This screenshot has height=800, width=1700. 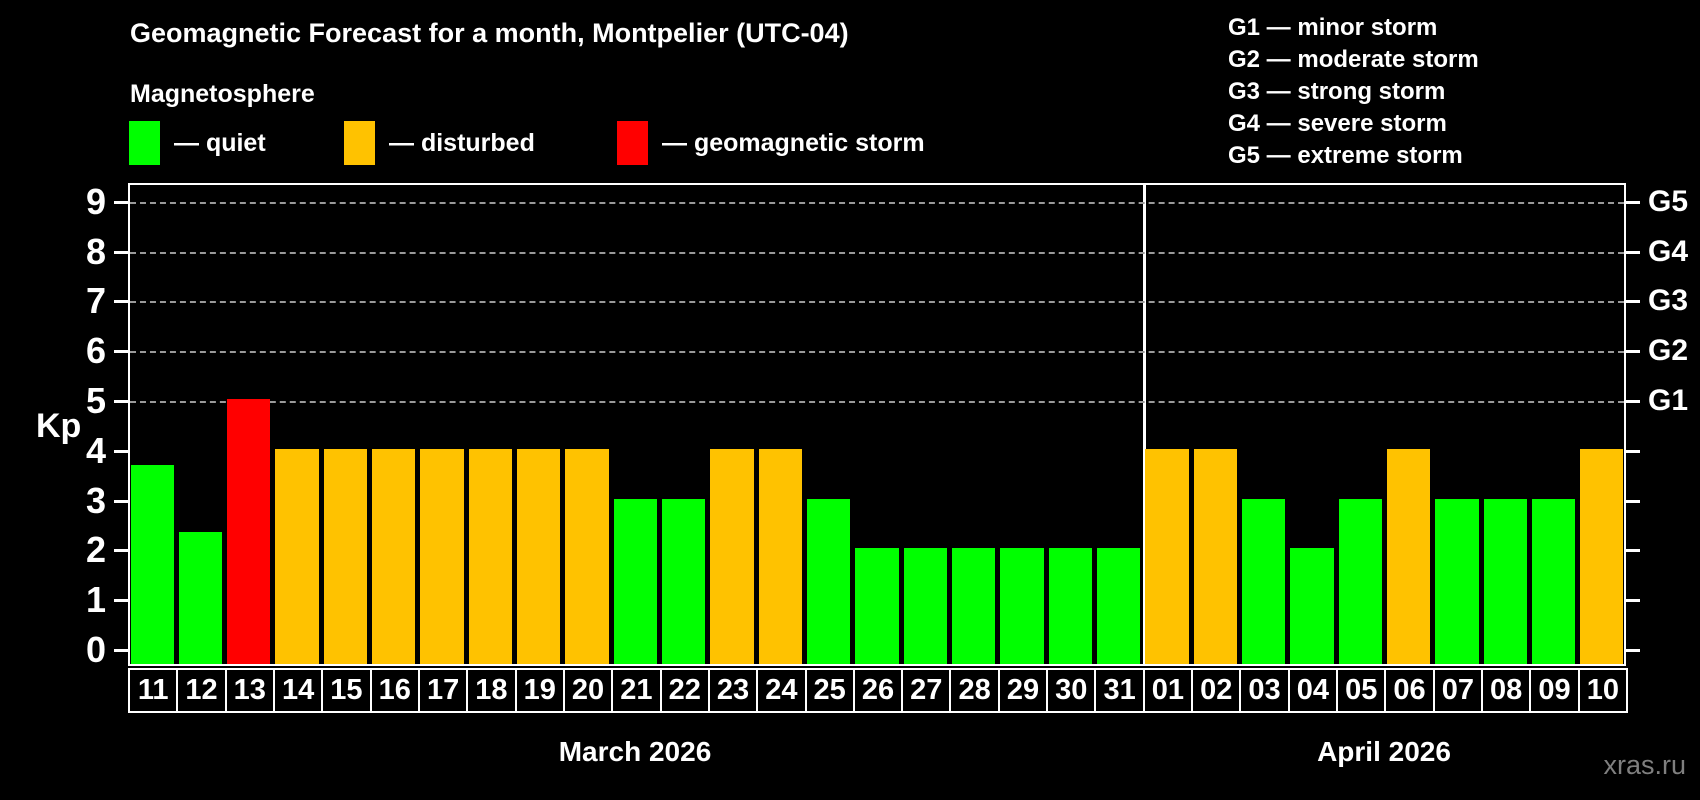 I want to click on day-label-31: 31, so click(x=1119, y=690).